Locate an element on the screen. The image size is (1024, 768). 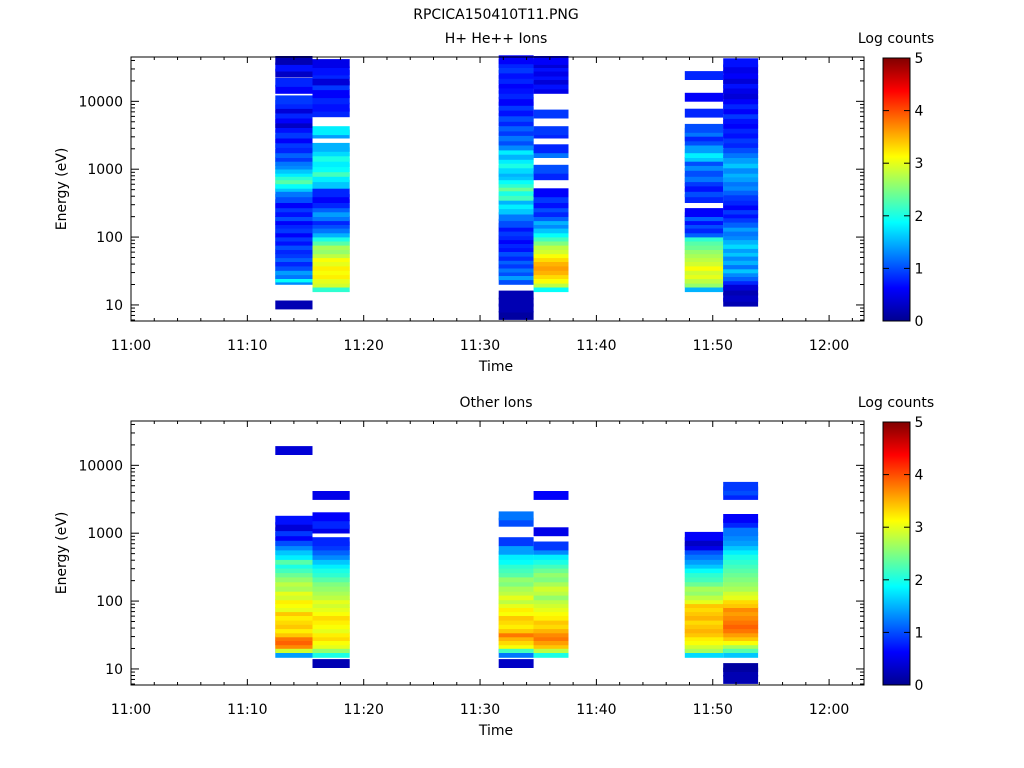
y-tick-label: 10 is located at coordinates (114, 670).